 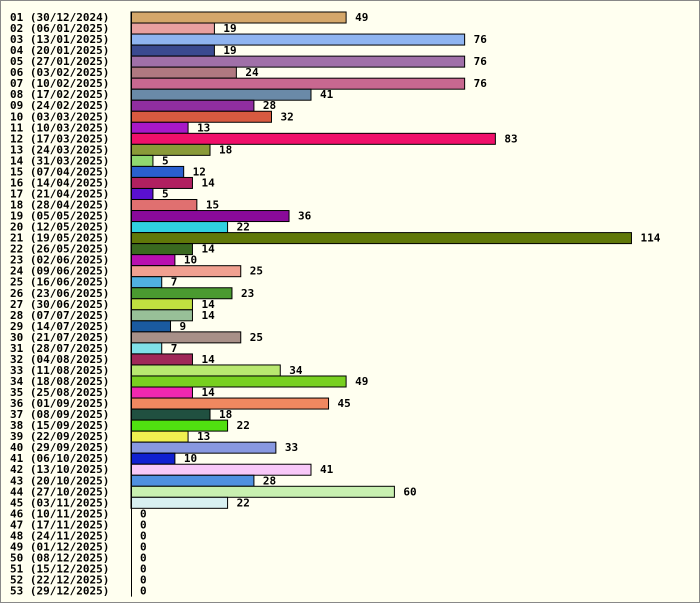 What do you see at coordinates (59, 260) in the screenshot?
I see `category-label-23: 23 (02/06/2025)` at bounding box center [59, 260].